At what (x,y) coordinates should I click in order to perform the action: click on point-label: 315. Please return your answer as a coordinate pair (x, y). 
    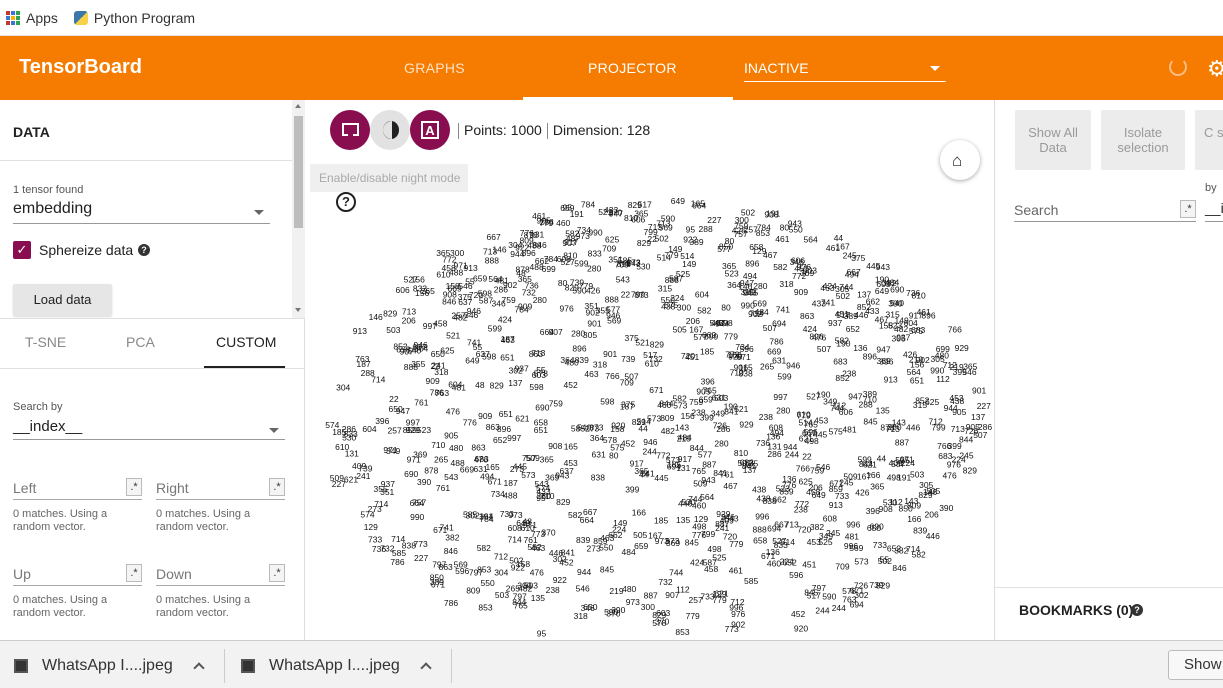
    Looking at the image, I should click on (893, 315).